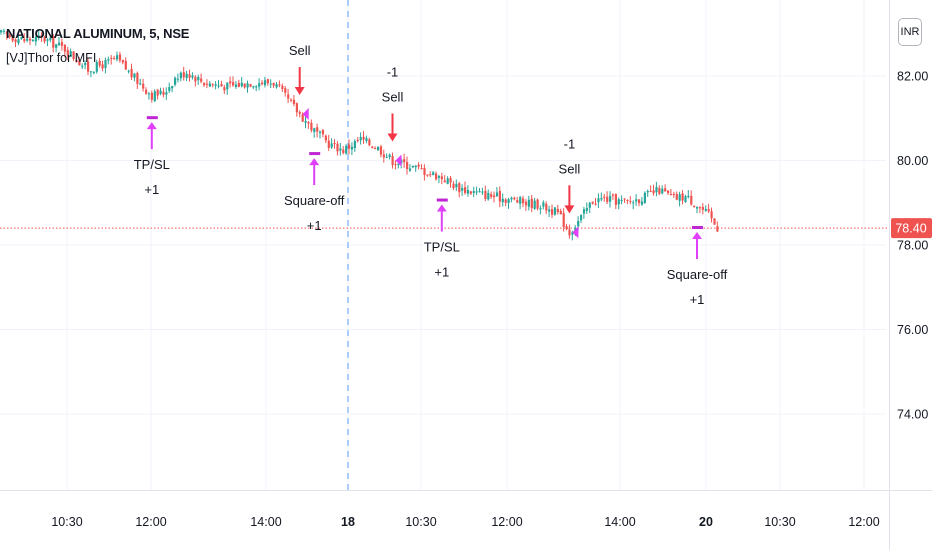 The image size is (932, 550). I want to click on exit-signal-label: +1, so click(151, 189).